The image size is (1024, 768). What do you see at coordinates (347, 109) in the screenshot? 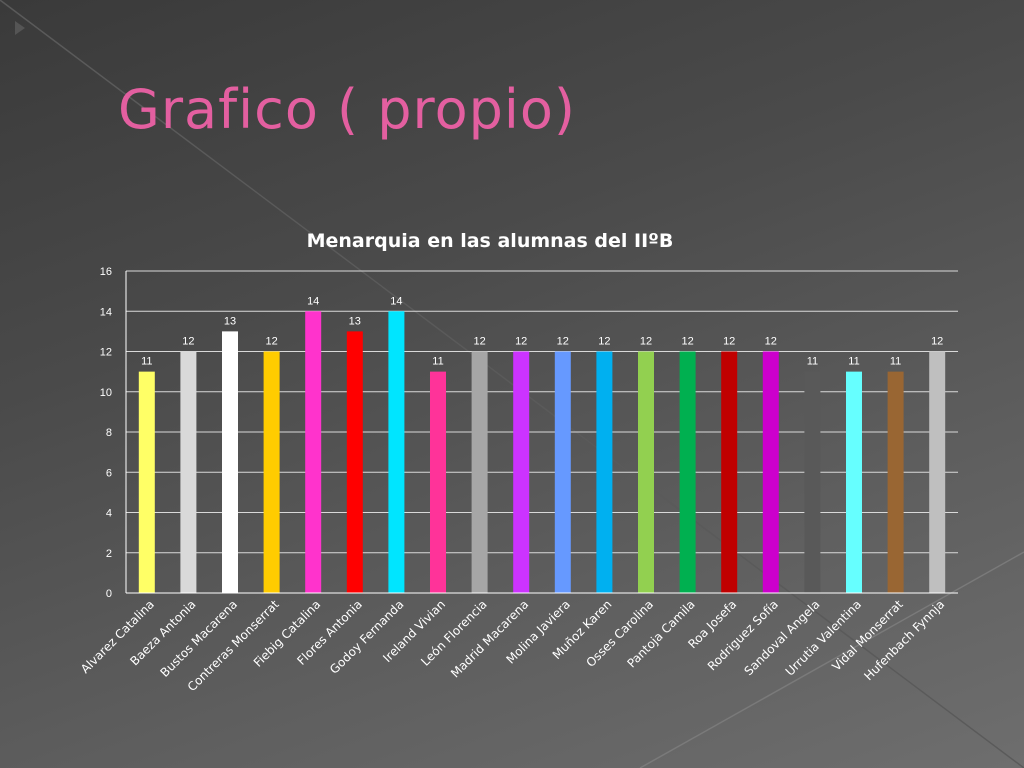
I see `slide-title: Grafico ( propio)` at bounding box center [347, 109].